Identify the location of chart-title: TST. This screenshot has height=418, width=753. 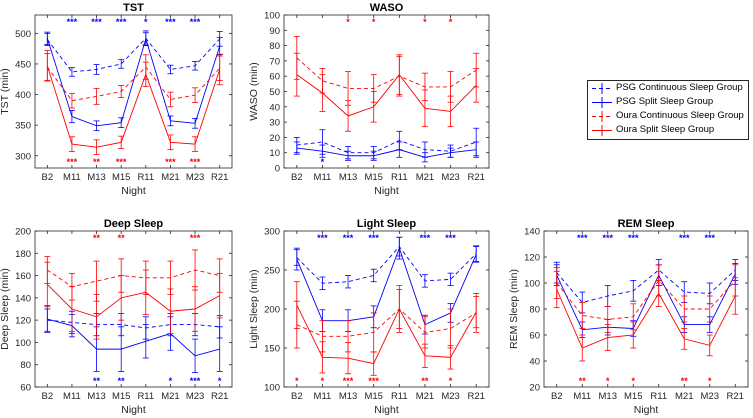
(133, 8).